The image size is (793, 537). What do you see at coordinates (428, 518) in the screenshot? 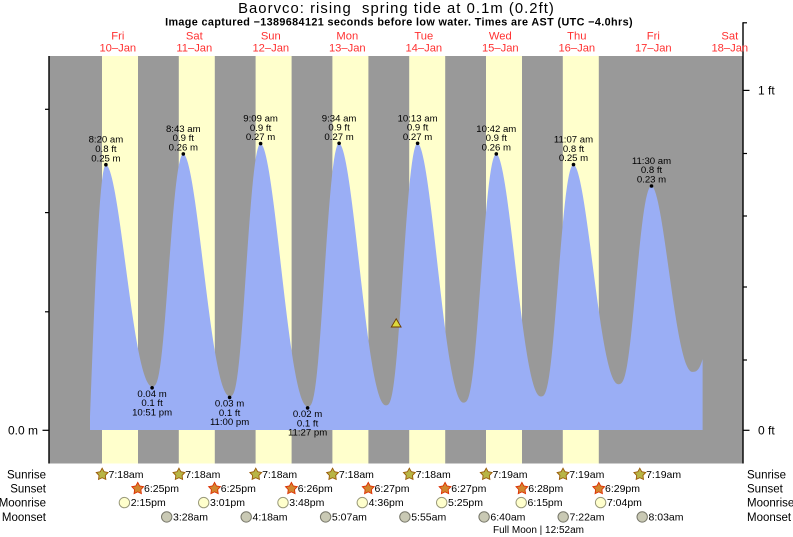
I see `svg-text: 5:55am` at bounding box center [428, 518].